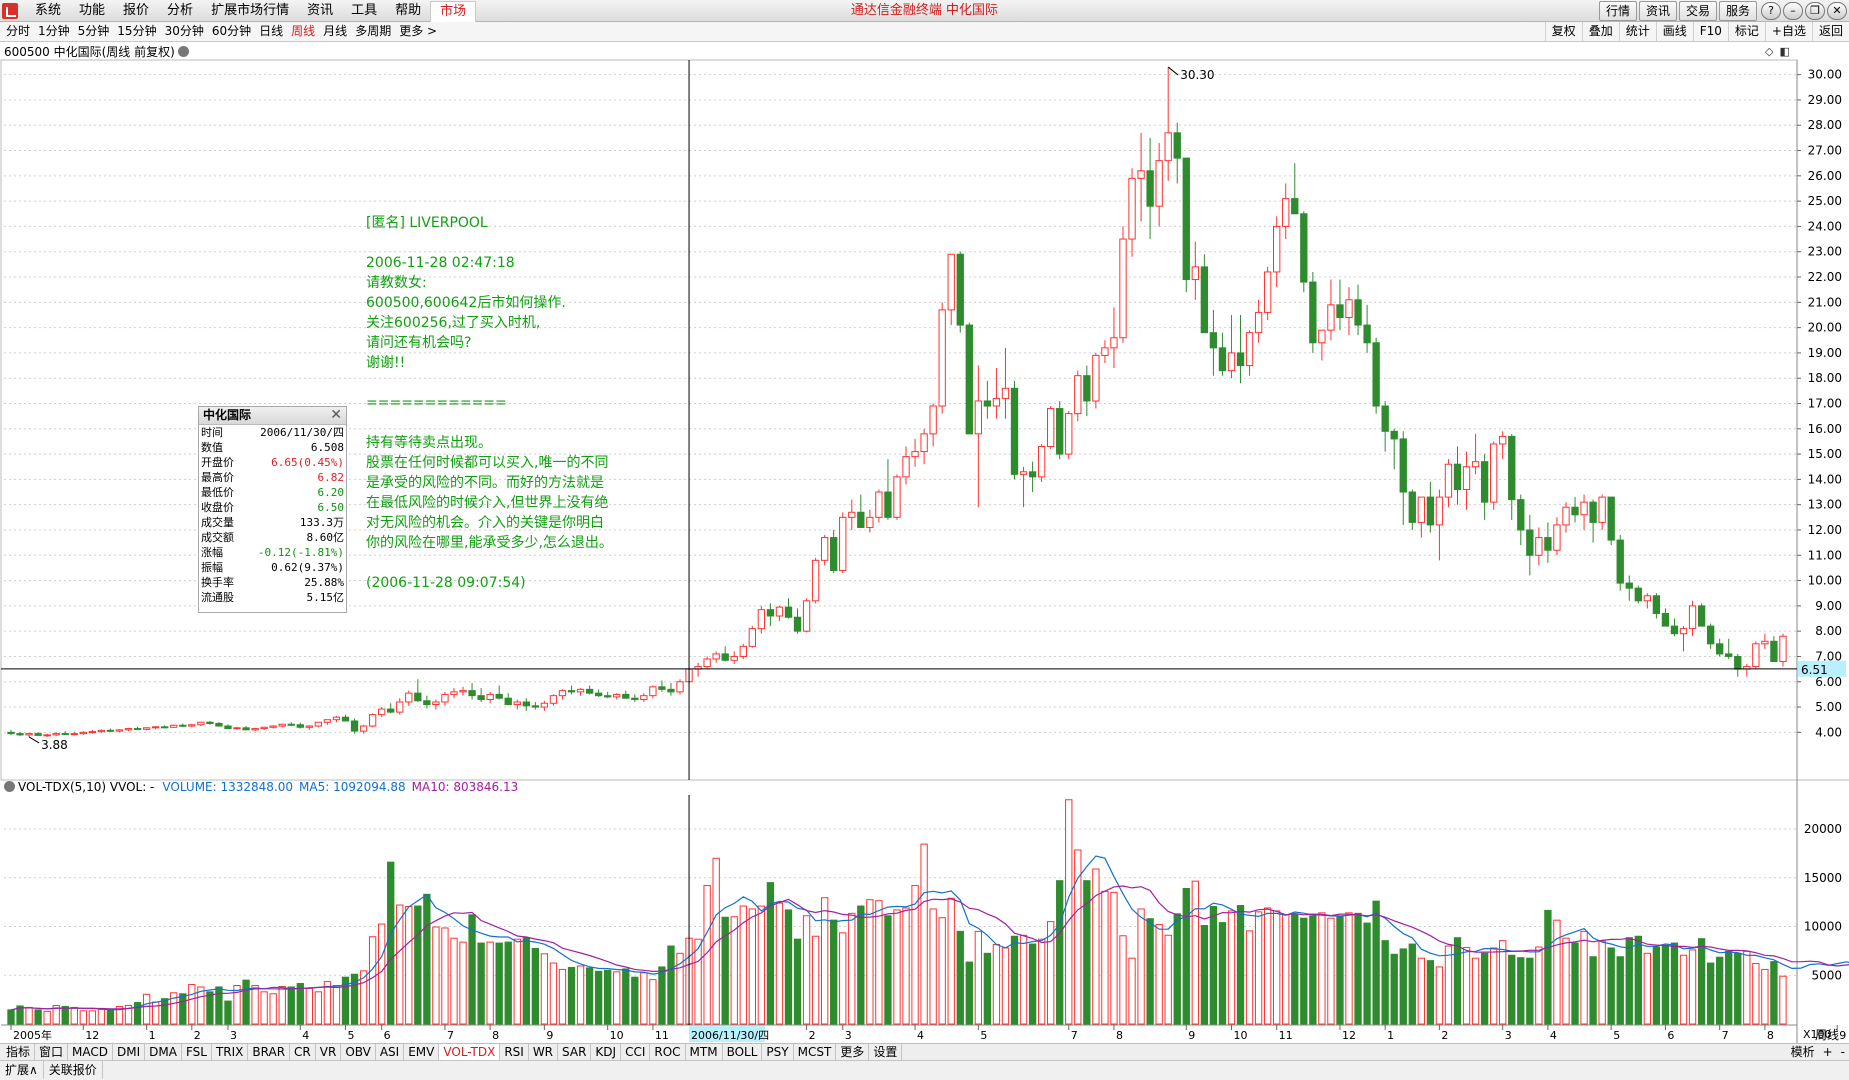 Image resolution: width=1849 pixels, height=1080 pixels. What do you see at coordinates (22, 1070) in the screenshot?
I see `bottom-tab: 扩展∧` at bounding box center [22, 1070].